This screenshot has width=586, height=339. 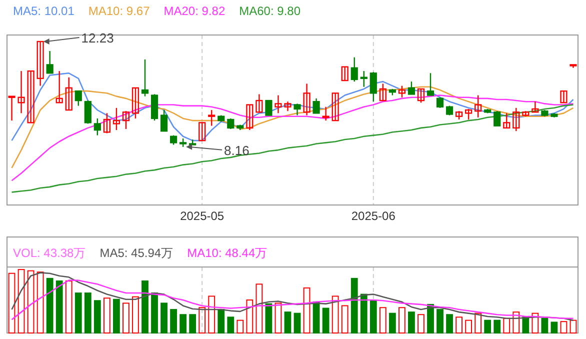 I want to click on text: MA20: 9.82, so click(x=195, y=11).